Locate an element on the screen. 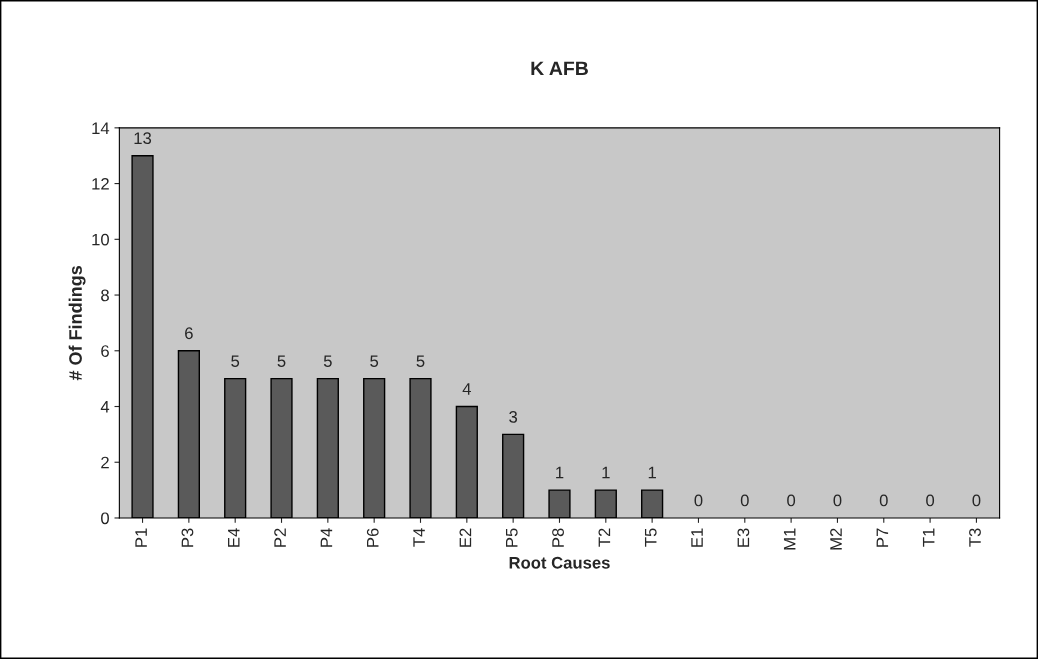  x-tick-label: M2 is located at coordinates (836, 539).